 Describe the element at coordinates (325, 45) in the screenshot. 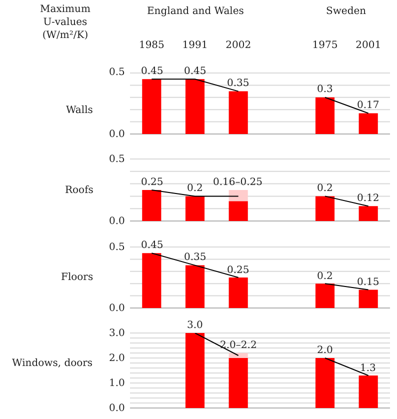

I see `x-tick-label: 1975` at that location.